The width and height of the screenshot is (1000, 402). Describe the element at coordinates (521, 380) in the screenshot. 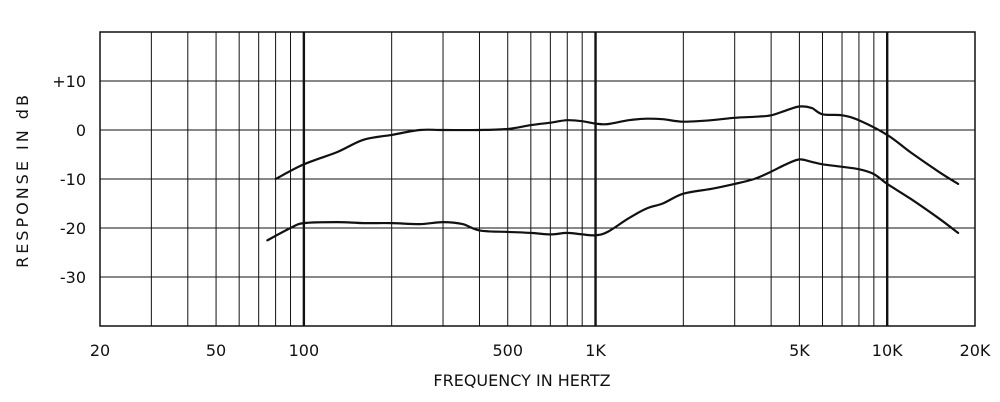

I see `x-axis-title: FREQUENCY IN HERTZ` at that location.